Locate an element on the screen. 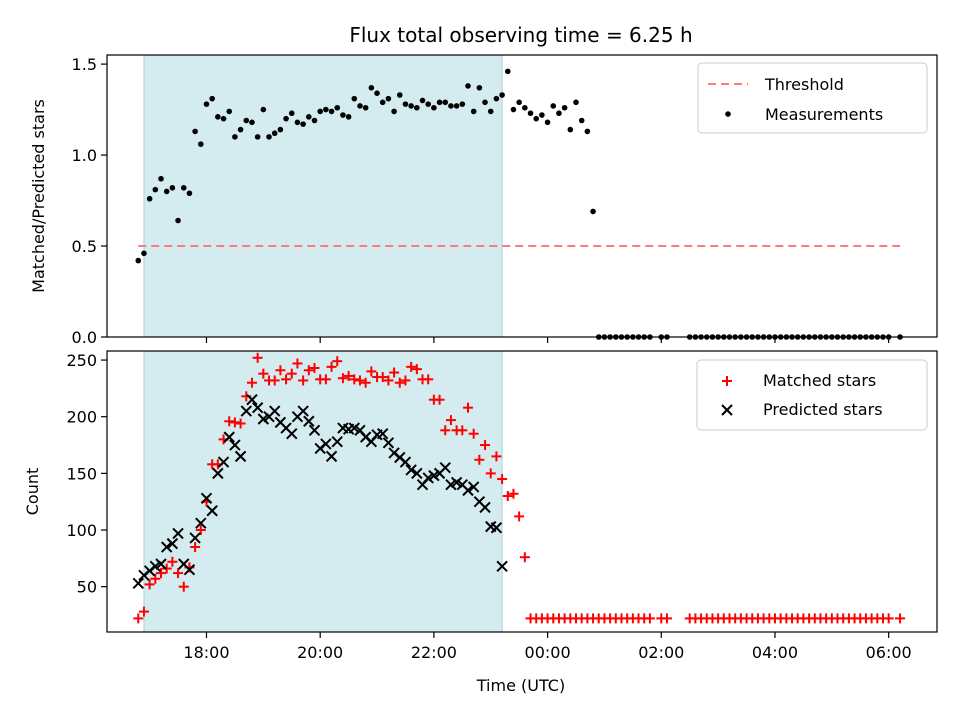 Image resolution: width=960 pixels, height=720 pixels. legend-predicted-swatch is located at coordinates (727, 410).